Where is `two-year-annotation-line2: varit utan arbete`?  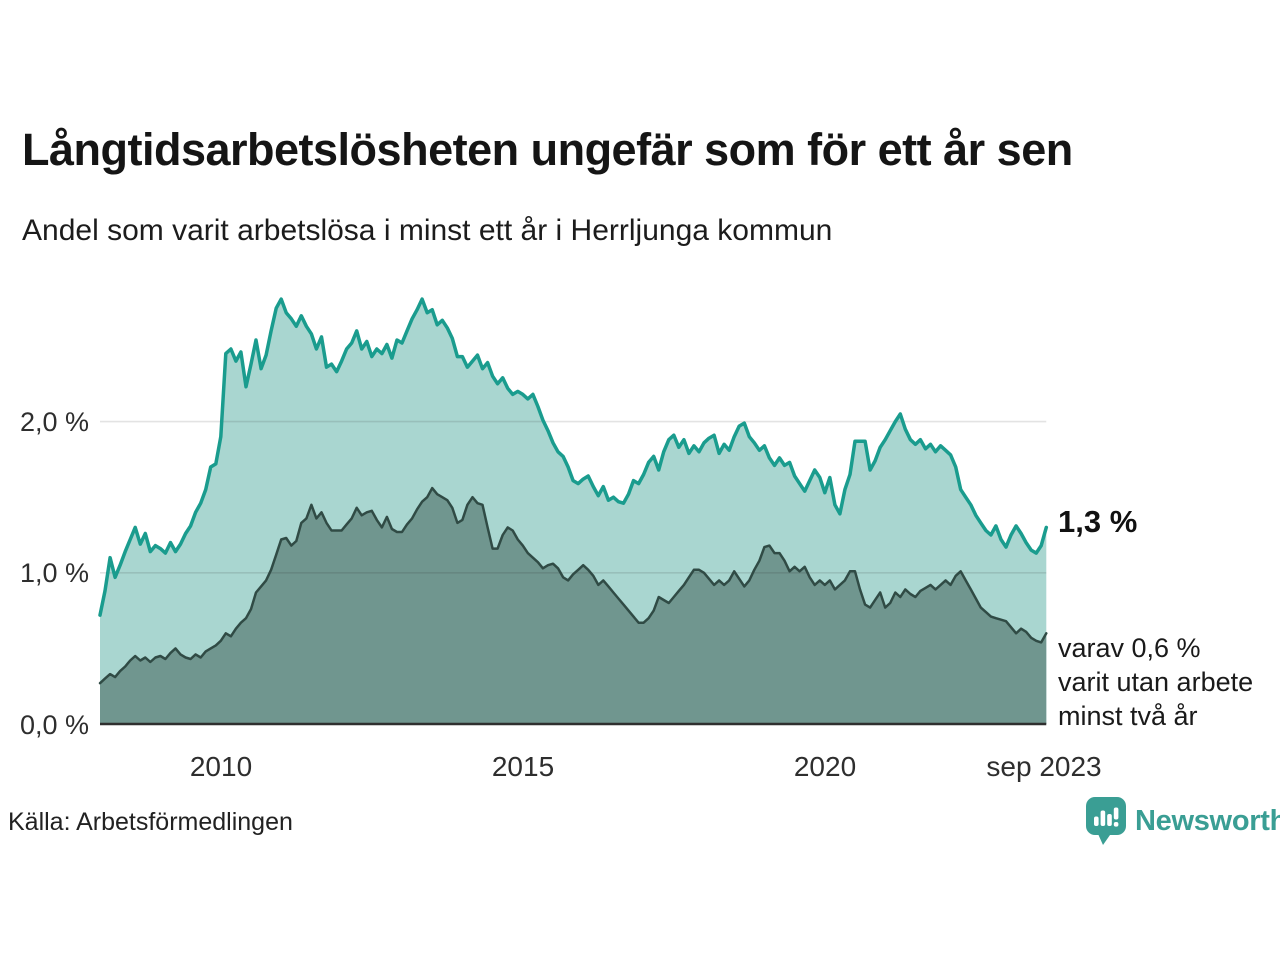 two-year-annotation-line2: varit utan arbete is located at coordinates (1156, 682).